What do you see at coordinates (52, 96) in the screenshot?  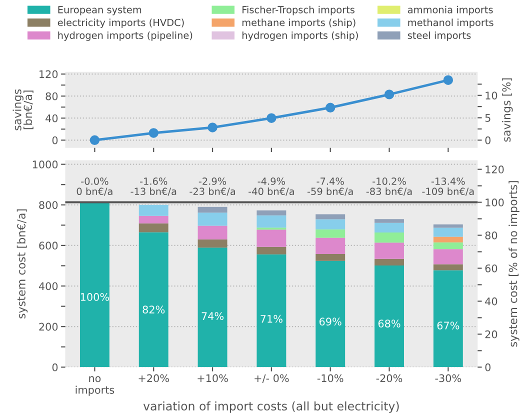 I see `y-tick-label: 80` at bounding box center [52, 96].